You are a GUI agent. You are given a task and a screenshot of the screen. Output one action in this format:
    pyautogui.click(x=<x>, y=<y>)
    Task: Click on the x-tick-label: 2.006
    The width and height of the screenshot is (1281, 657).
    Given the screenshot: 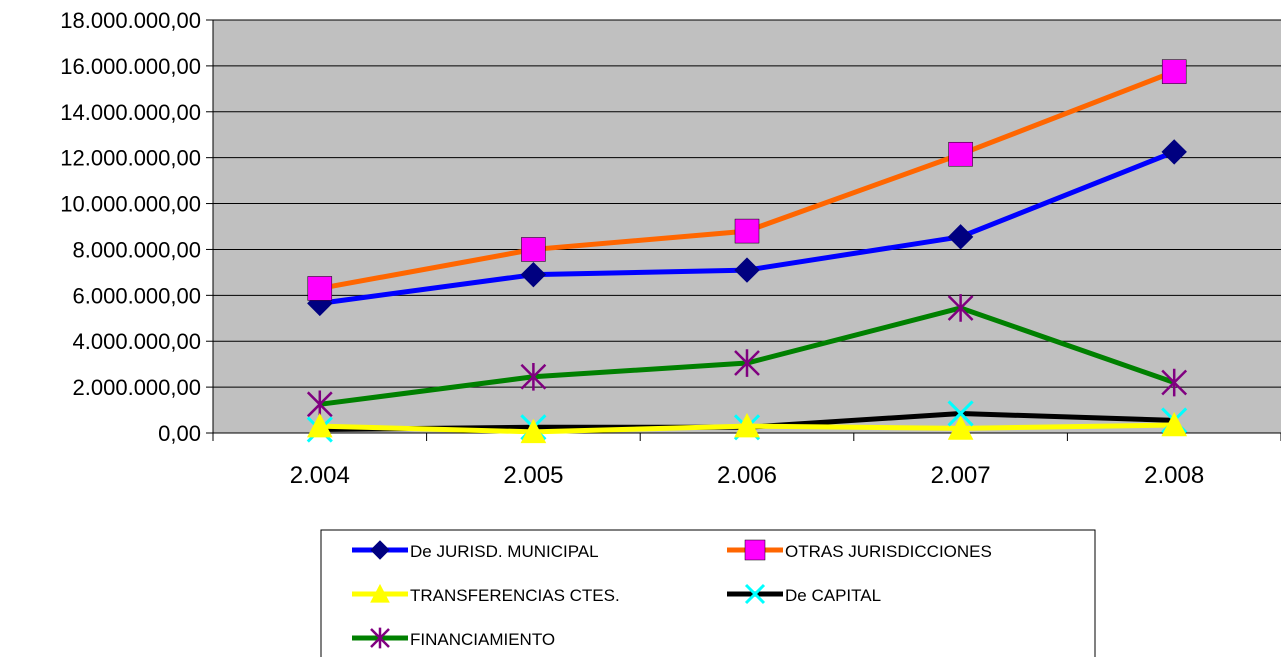 What is the action you would take?
    pyautogui.click(x=747, y=475)
    